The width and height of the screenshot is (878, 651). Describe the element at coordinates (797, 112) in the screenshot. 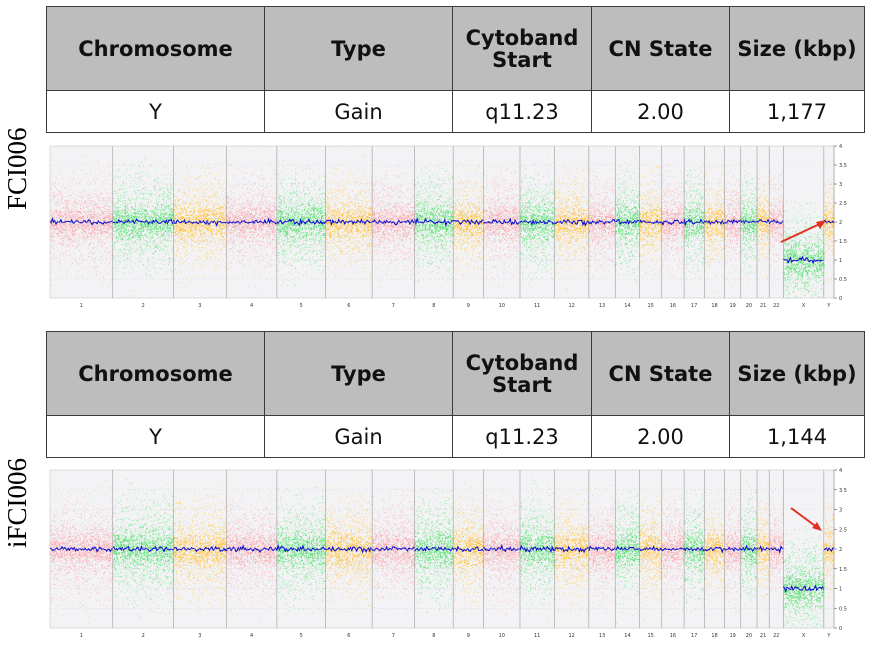

I see `cell-size: 1,177` at that location.